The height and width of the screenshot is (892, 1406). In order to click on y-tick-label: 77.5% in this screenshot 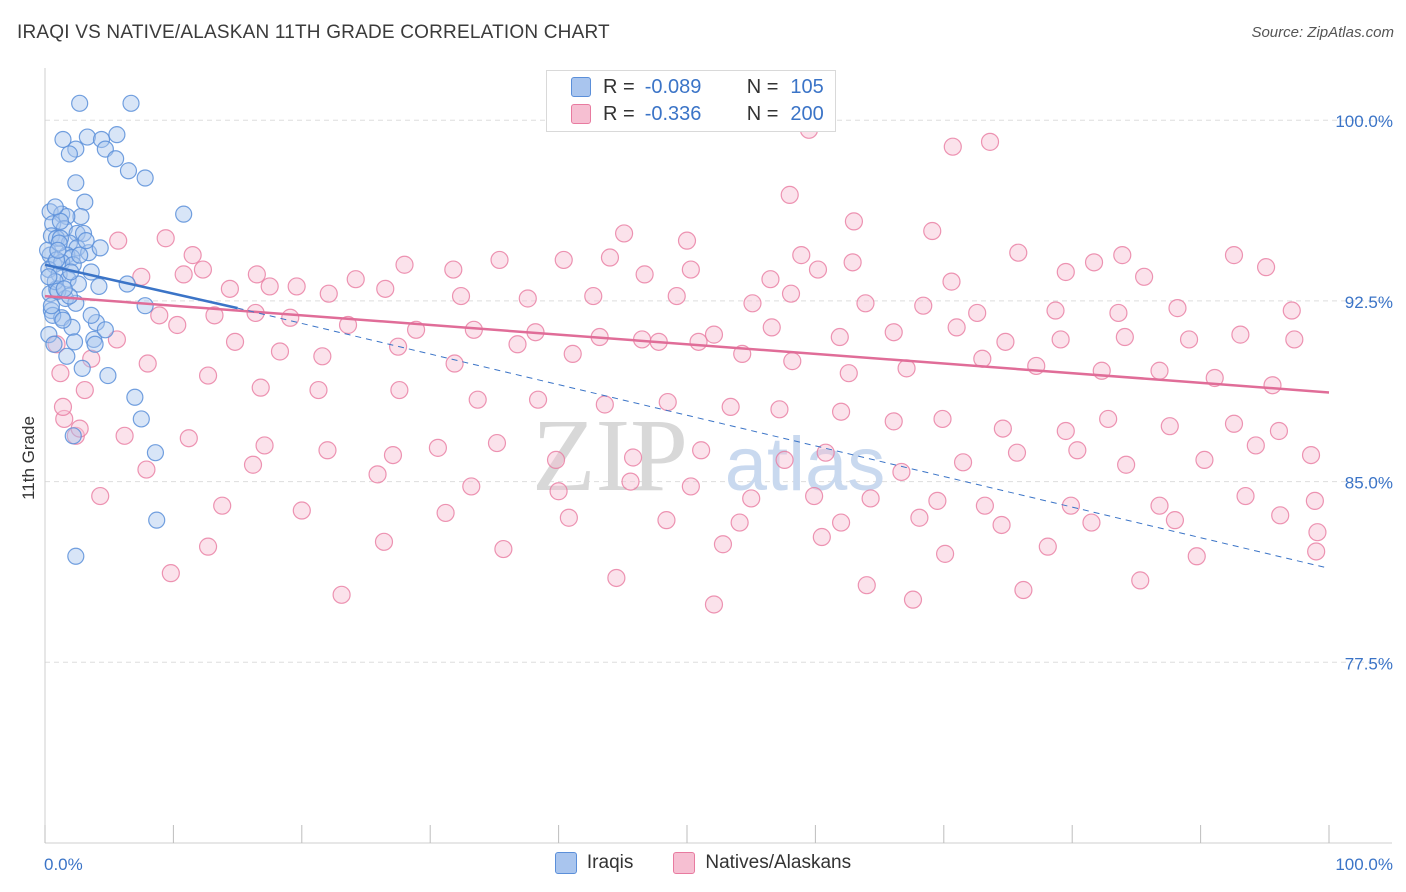, I will do `click(1369, 663)`.